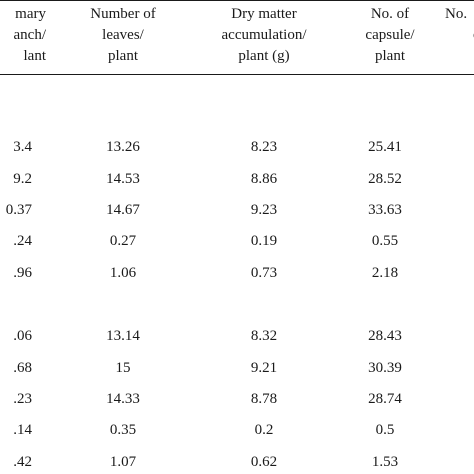  What do you see at coordinates (385, 430) in the screenshot?
I see `table-cell: 0.5` at bounding box center [385, 430].